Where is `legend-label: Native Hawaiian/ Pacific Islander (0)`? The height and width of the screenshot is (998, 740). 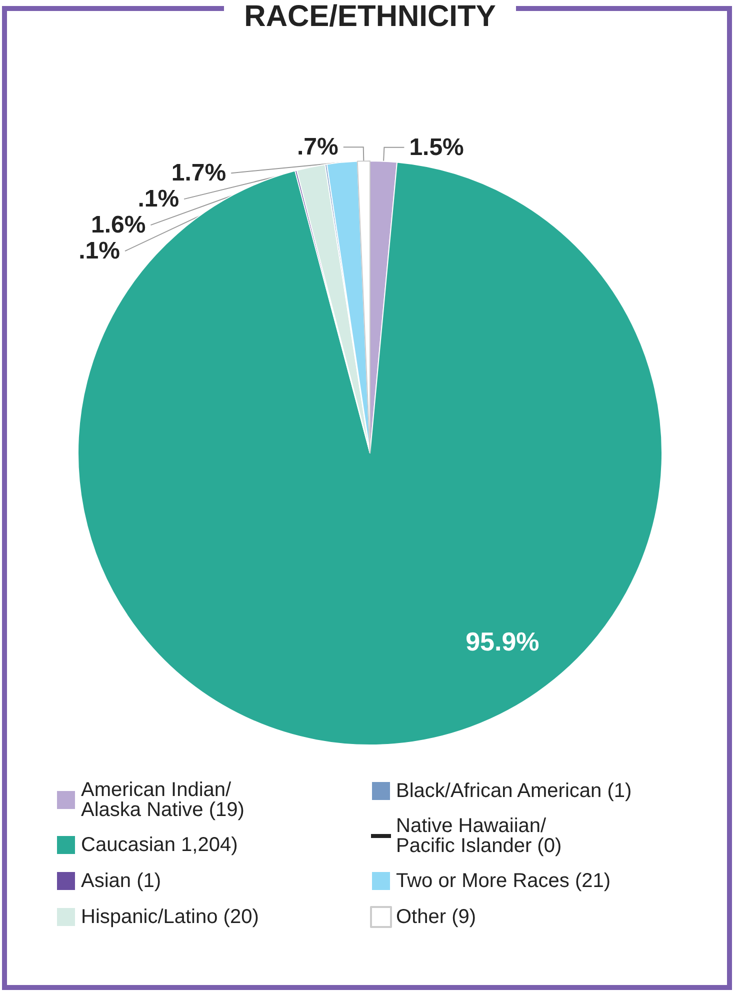 legend-label: Native Hawaiian/ Pacific Islander (0) is located at coordinates (479, 836).